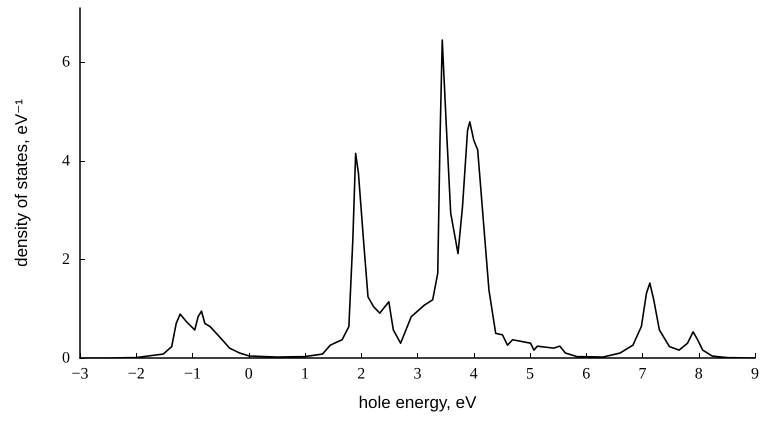 This screenshot has width=762, height=424. What do you see at coordinates (66, 161) in the screenshot?
I see `y-tick-label: 4` at bounding box center [66, 161].